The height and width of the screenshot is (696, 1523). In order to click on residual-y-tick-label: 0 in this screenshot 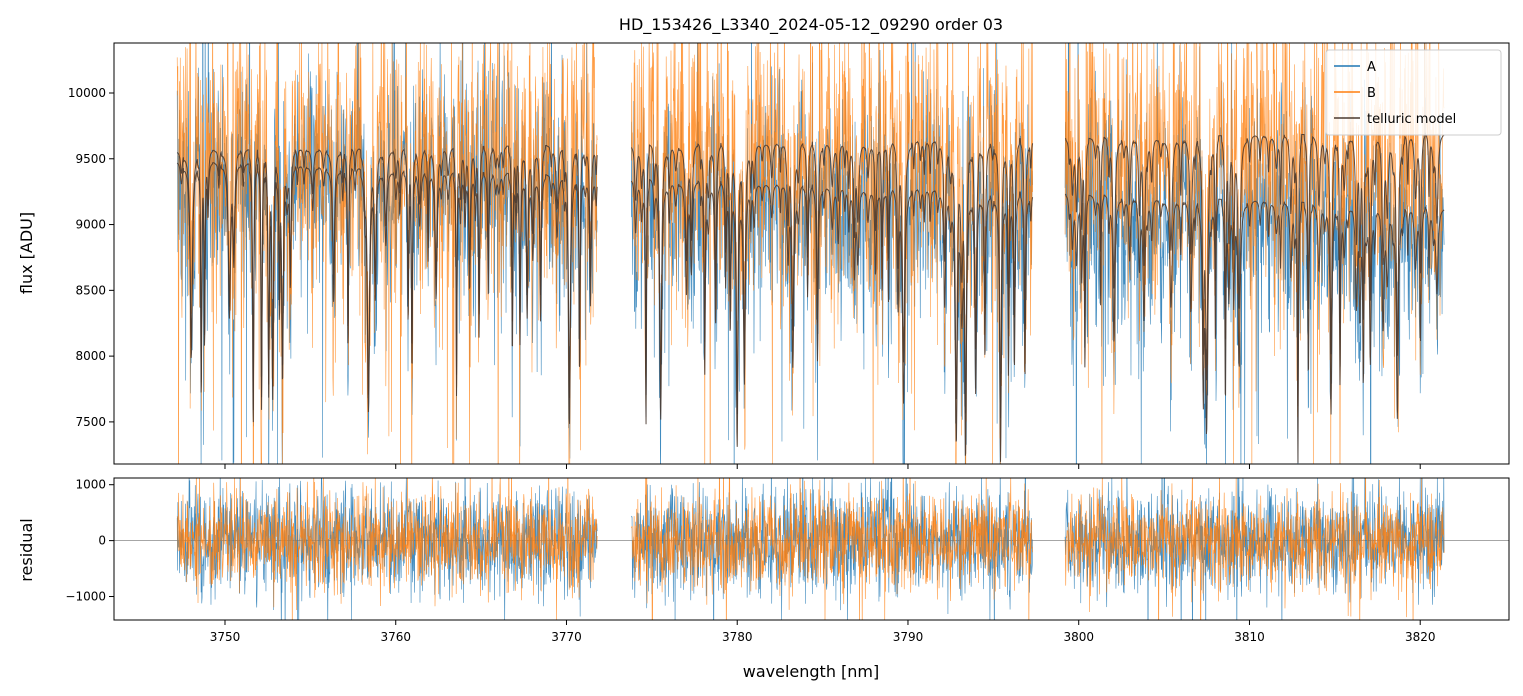, I will do `click(102, 541)`.